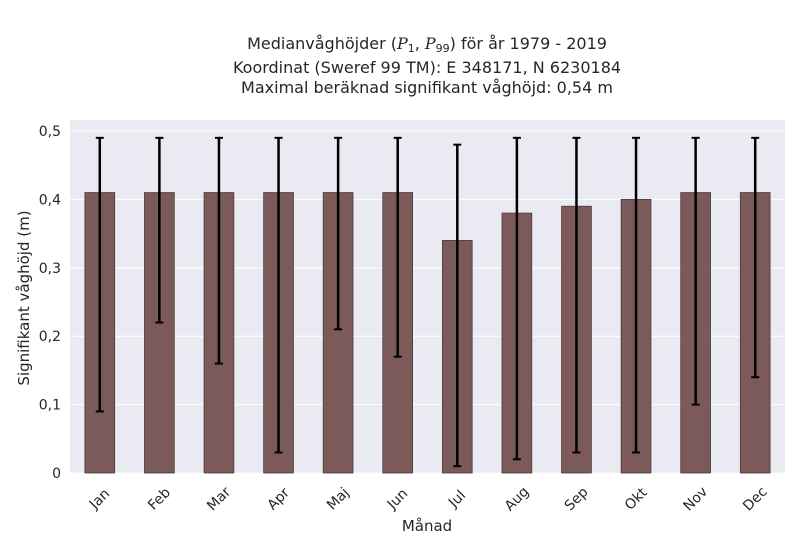  I want to click on x-tick-labels: Jan Feb Mar Apr Maj Jun Jul Aug Sep Okt Nov Dec, so click(428, 499).